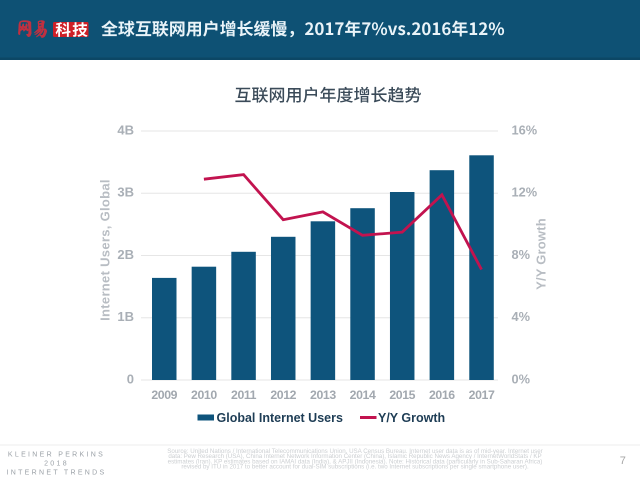 This screenshot has height=480, width=640. What do you see at coordinates (104, 250) in the screenshot?
I see `svg-text: Internet Users, Global` at bounding box center [104, 250].